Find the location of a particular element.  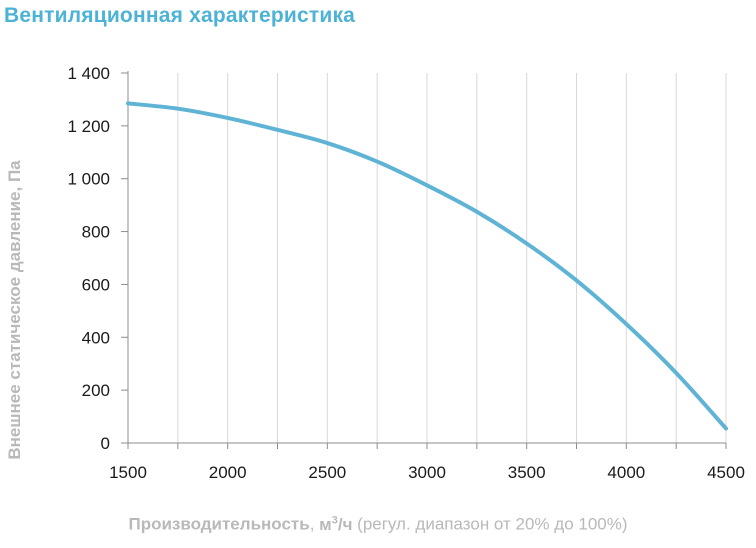

y-tick-label: 1 200 is located at coordinates (88, 126).